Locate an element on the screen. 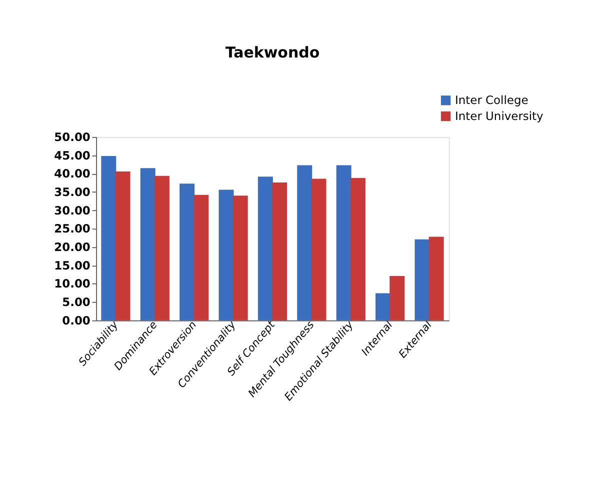 This screenshot has width=597, height=498. y-tick-label: 5.00 is located at coordinates (76, 302).